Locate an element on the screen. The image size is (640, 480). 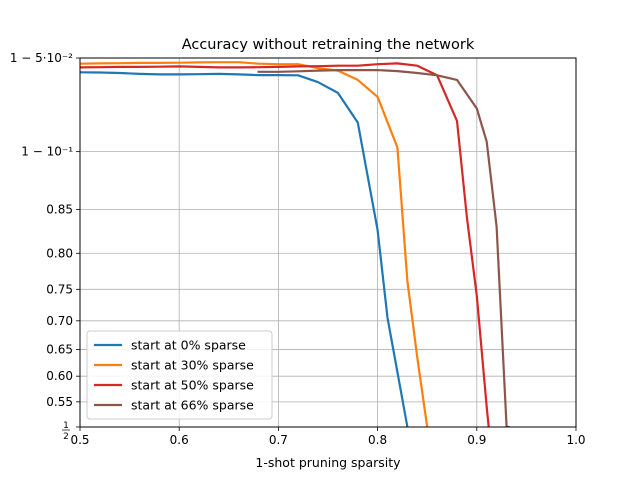
legend-item: start at 30% sparse is located at coordinates (174, 365).